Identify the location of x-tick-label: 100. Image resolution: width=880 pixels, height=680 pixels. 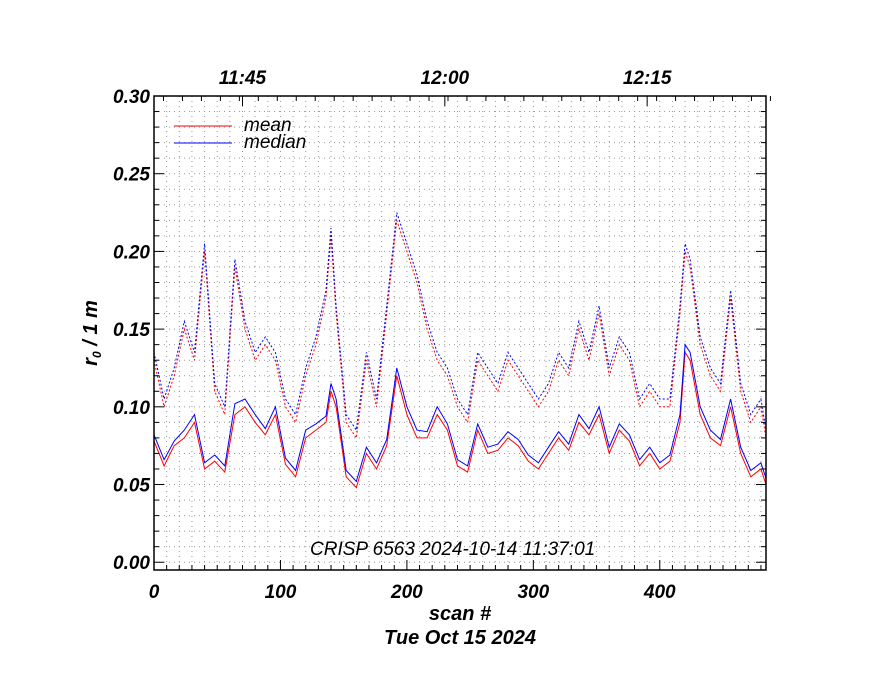
(281, 592).